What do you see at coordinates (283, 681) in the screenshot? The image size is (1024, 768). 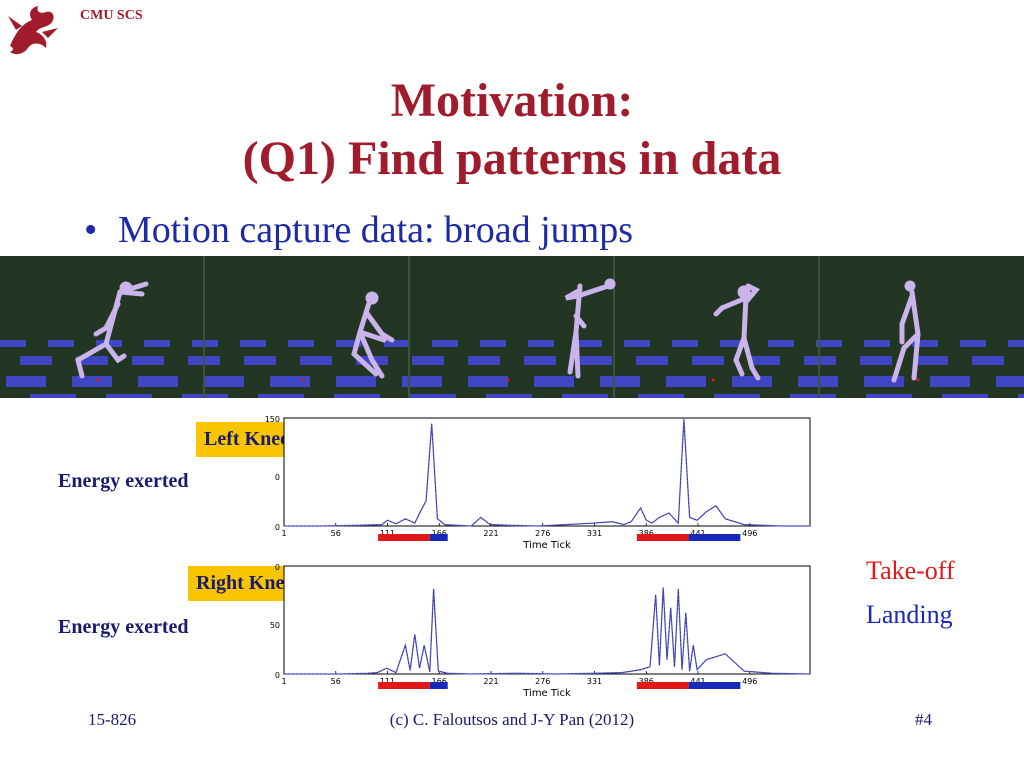 I see `x-tick-label: 1` at bounding box center [283, 681].